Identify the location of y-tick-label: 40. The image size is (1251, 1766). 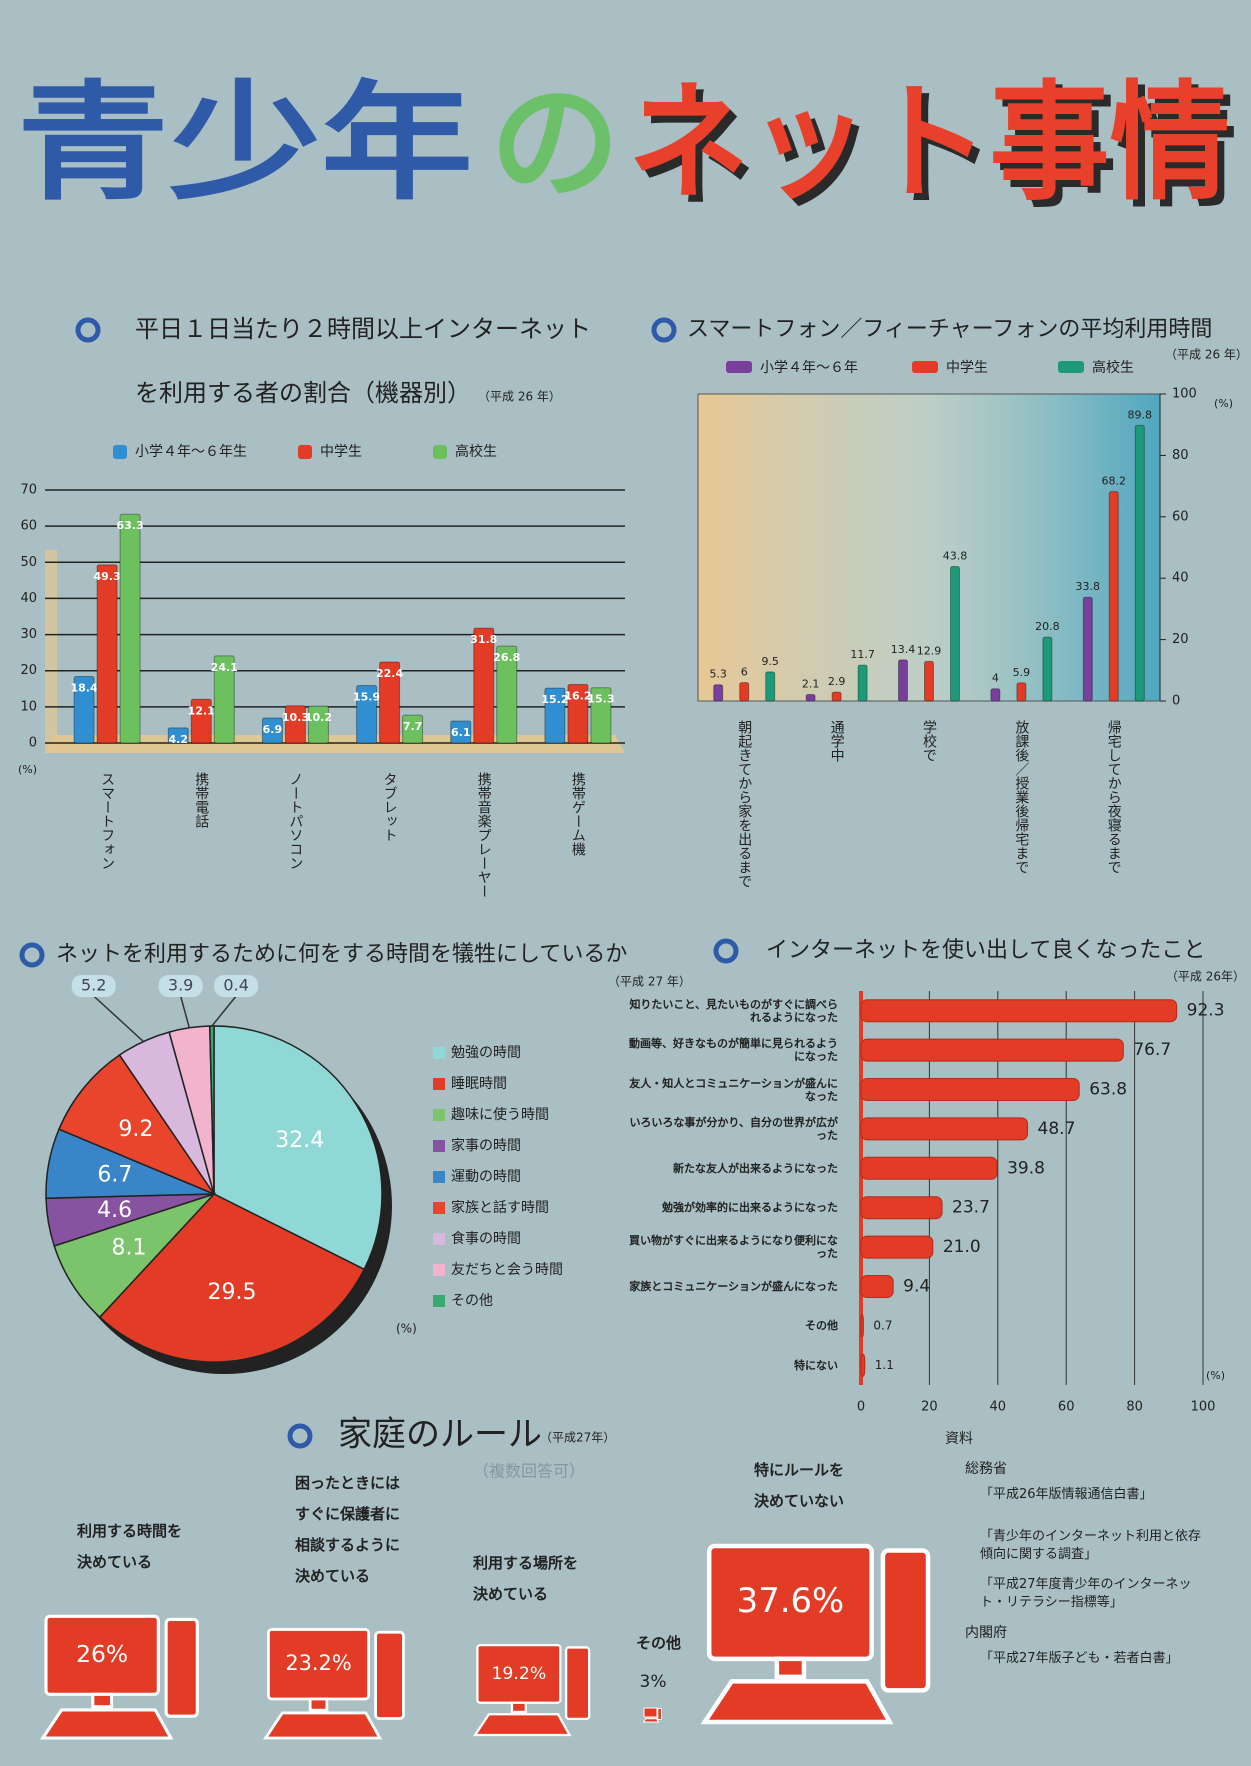
(28, 598).